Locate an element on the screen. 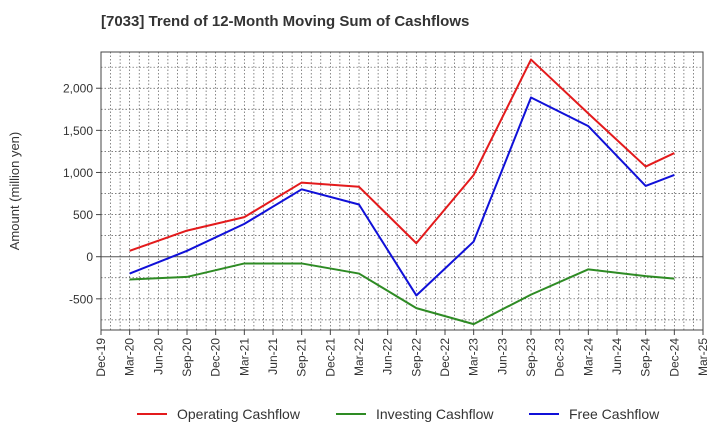  x-tick-label: Jun-20 is located at coordinates (158, 356).